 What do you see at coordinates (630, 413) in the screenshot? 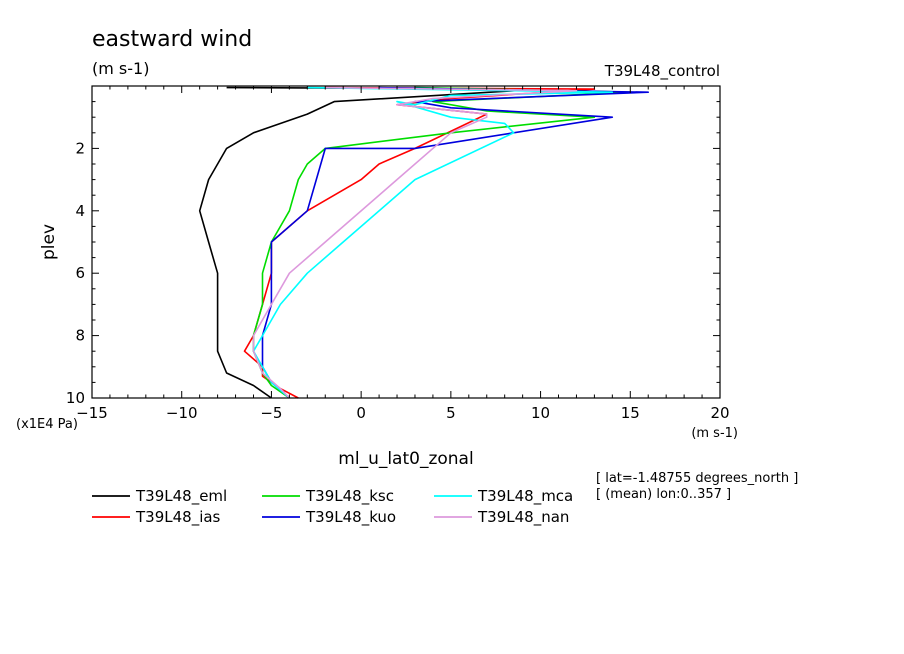
I see `x-tick-label: 15` at bounding box center [630, 413].